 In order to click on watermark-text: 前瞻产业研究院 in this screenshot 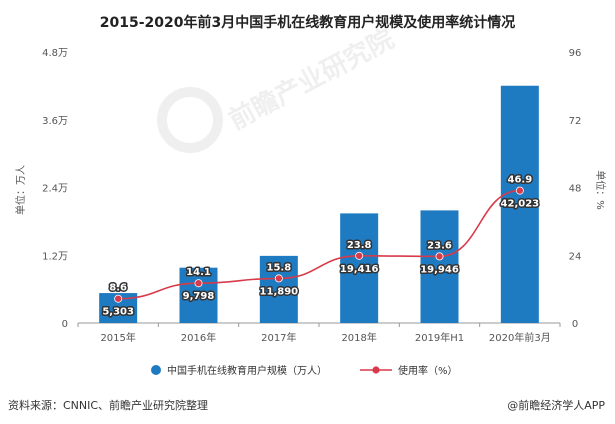, I will do `click(311, 79)`.